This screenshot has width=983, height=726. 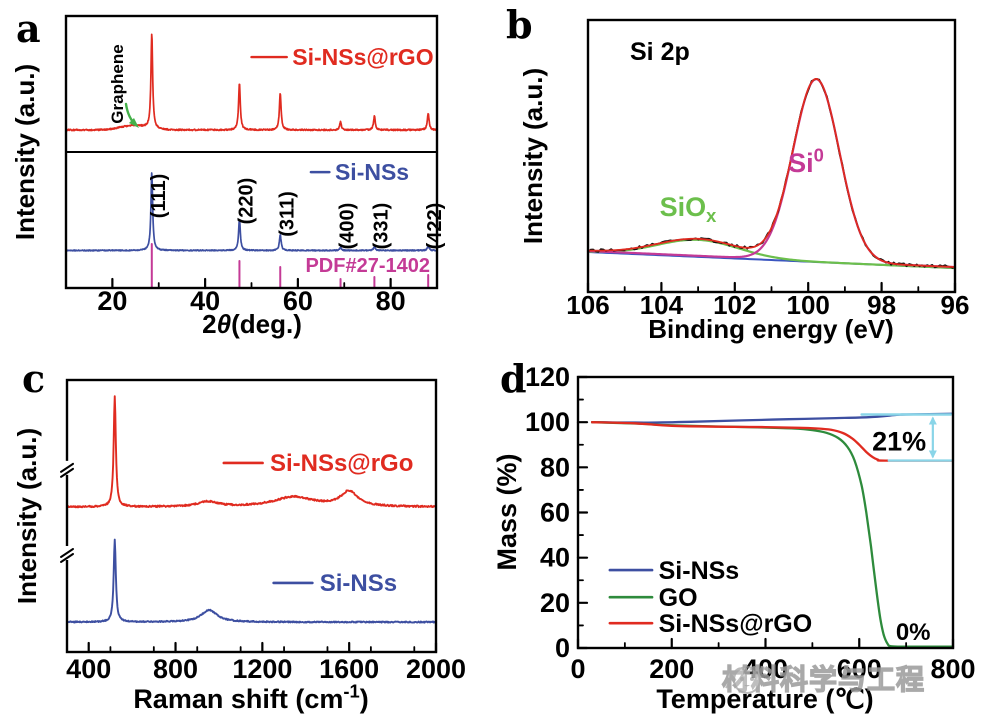 I want to click on panel-label-d: d, so click(x=513, y=378).